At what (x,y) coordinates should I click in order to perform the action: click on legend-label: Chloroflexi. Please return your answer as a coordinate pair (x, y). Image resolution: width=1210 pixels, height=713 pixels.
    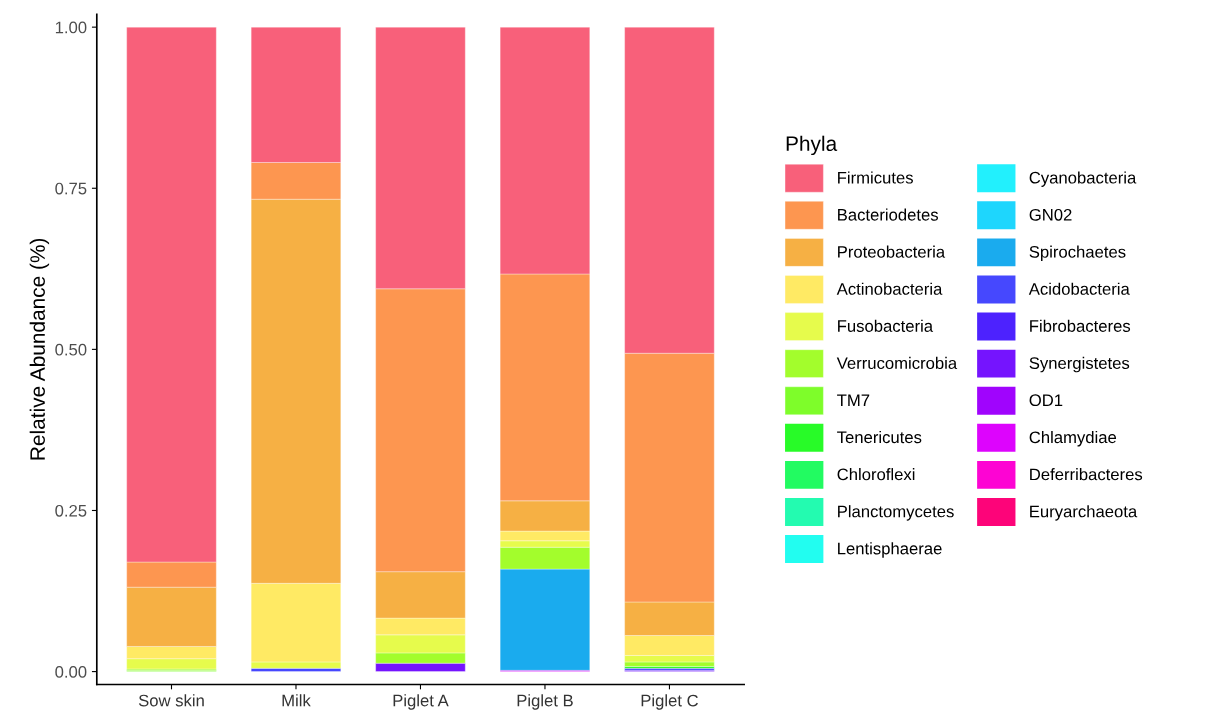
    Looking at the image, I should click on (876, 474).